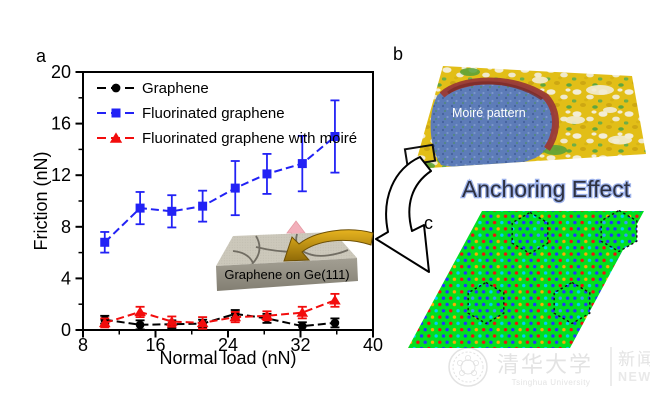  Describe the element at coordinates (83, 345) in the screenshot. I see `x-tick-label: 8` at that location.